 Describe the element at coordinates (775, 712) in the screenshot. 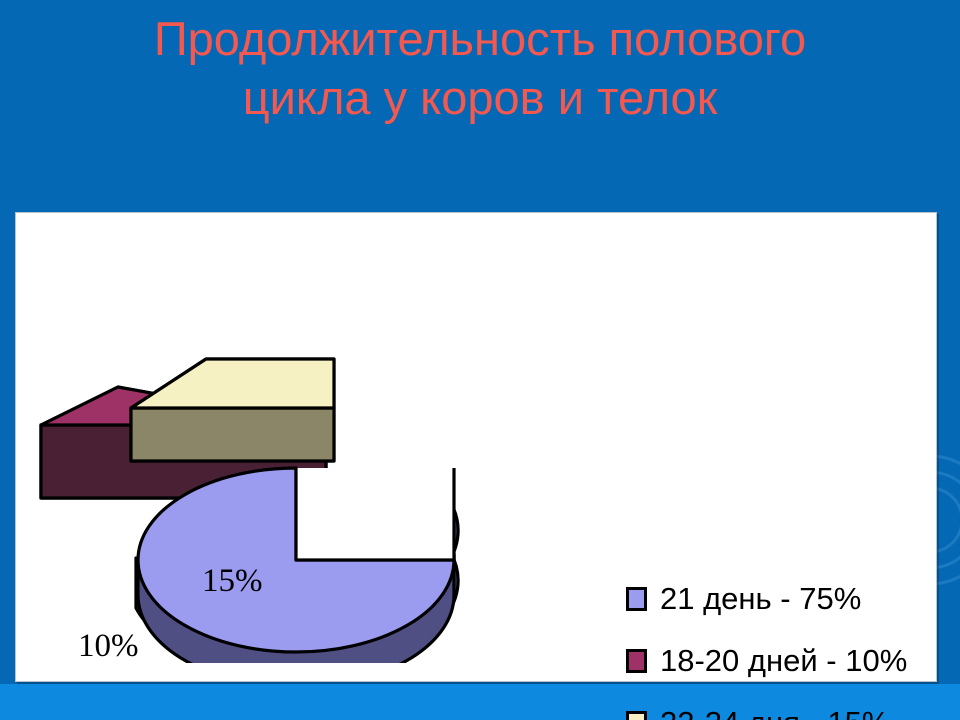

I see `legend-label-22-24-dnya: 22-24 дня - 15%` at that location.